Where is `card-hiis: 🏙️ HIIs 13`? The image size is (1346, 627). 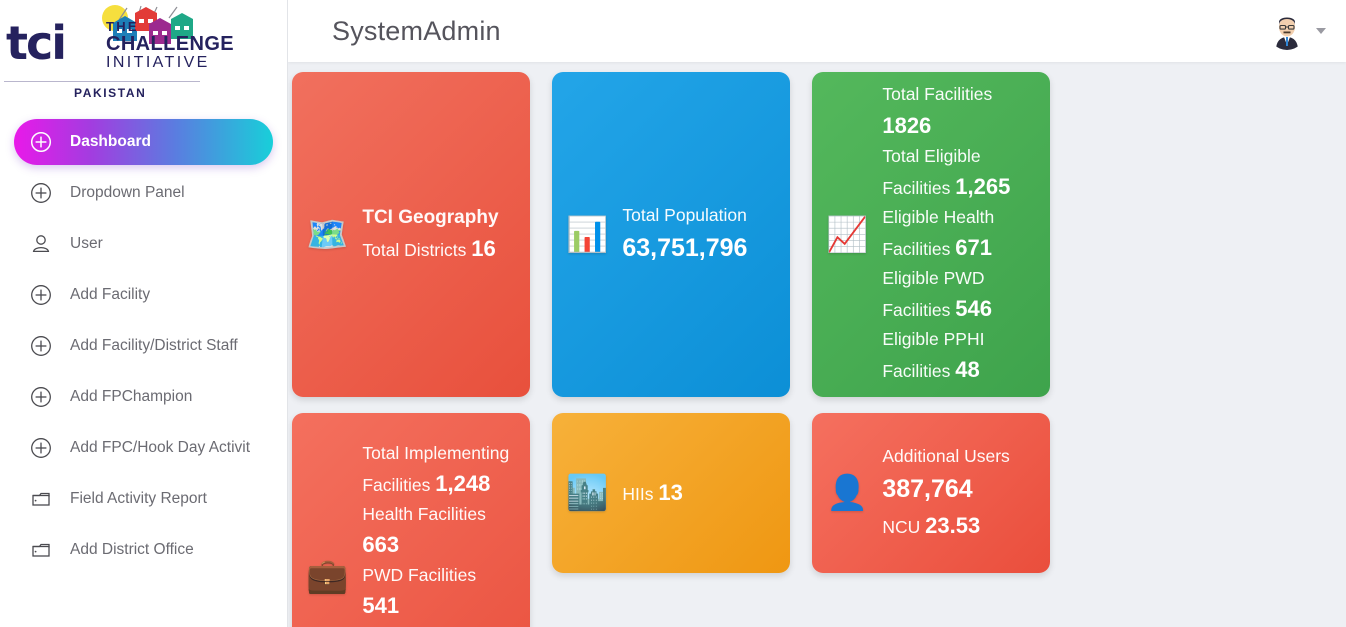
card-hiis: 🏙️ HIIs 13 is located at coordinates (671, 493).